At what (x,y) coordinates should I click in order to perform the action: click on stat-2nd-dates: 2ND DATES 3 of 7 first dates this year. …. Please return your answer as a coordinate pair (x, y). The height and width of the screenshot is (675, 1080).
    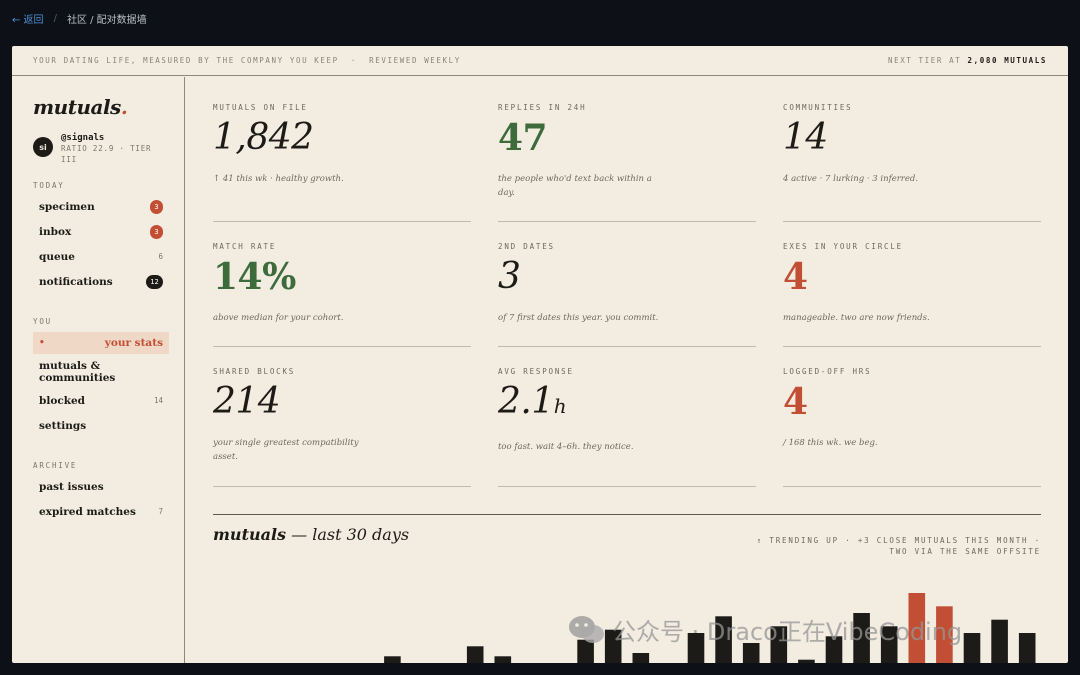
    Looking at the image, I should click on (627, 294).